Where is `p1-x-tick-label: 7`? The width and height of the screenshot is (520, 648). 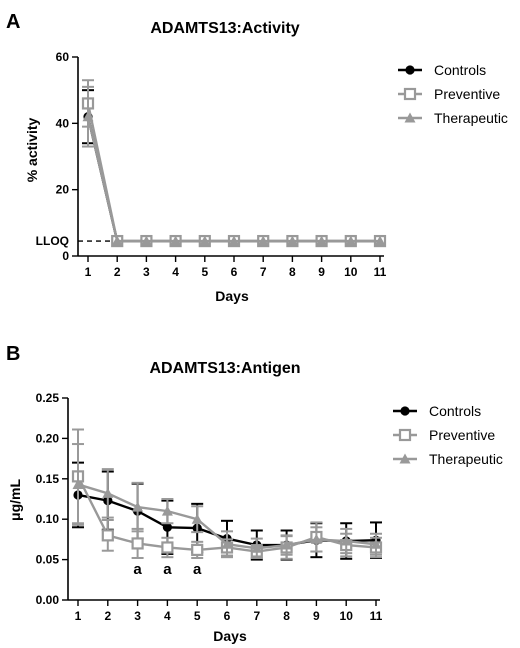
p1-x-tick-label: 7 is located at coordinates (263, 272).